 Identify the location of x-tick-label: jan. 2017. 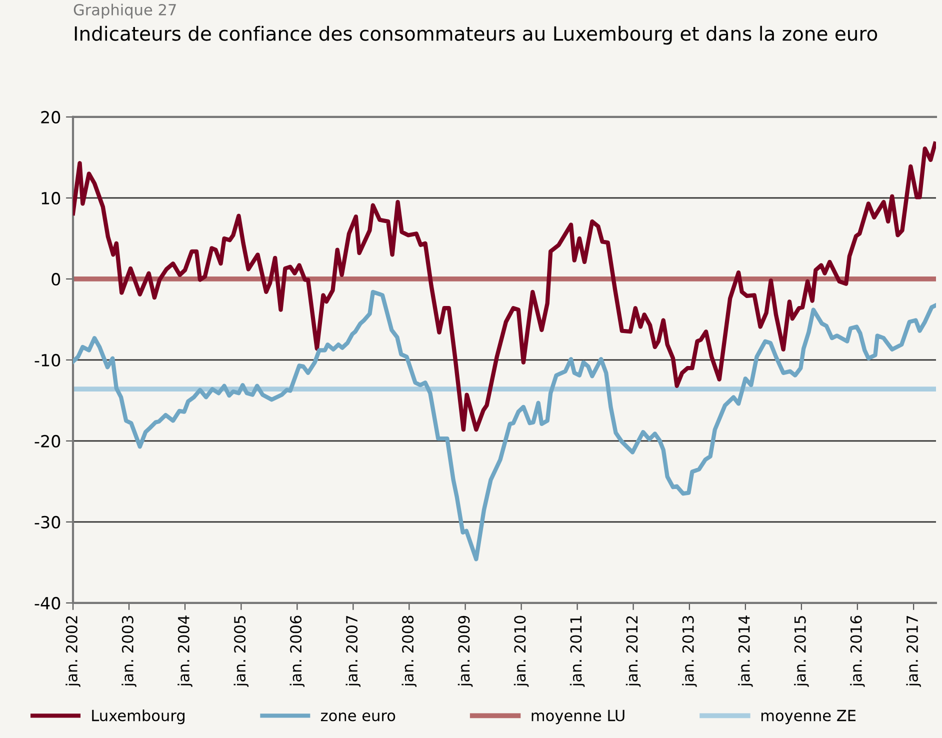
(913, 651).